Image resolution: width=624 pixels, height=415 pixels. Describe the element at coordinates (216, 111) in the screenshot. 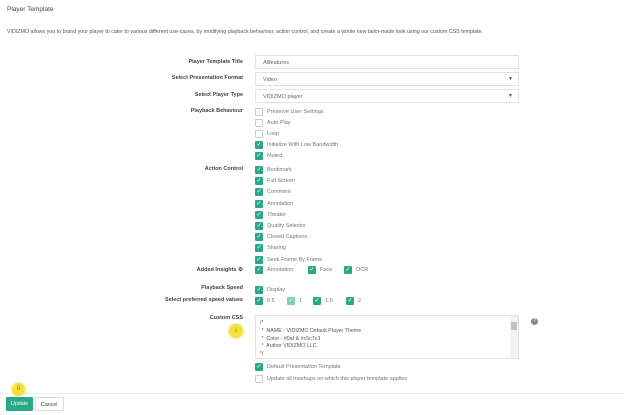

I see `playback-label: Playback Behaviour` at that location.